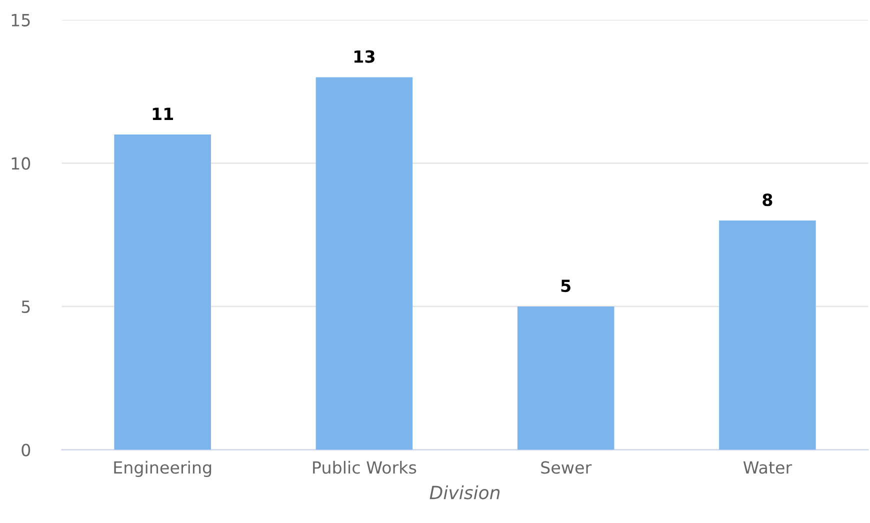 This screenshot has height=523, width=870. I want to click on x-tick-label: Sewer, so click(566, 467).